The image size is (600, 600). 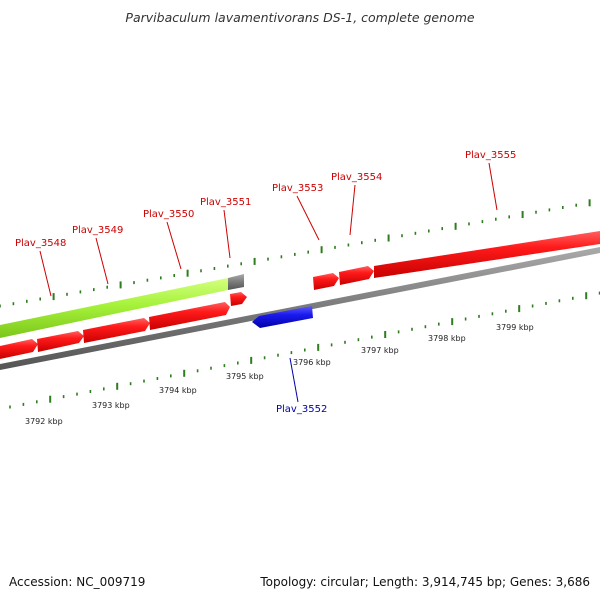 I want to click on gene-label: Plav_3554, so click(x=356, y=177).